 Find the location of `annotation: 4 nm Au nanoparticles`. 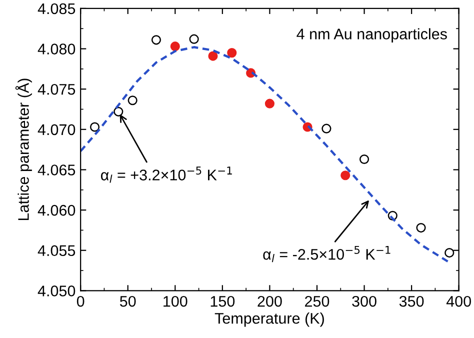

annotation: 4 nm Au nanoparticles is located at coordinates (371, 35).